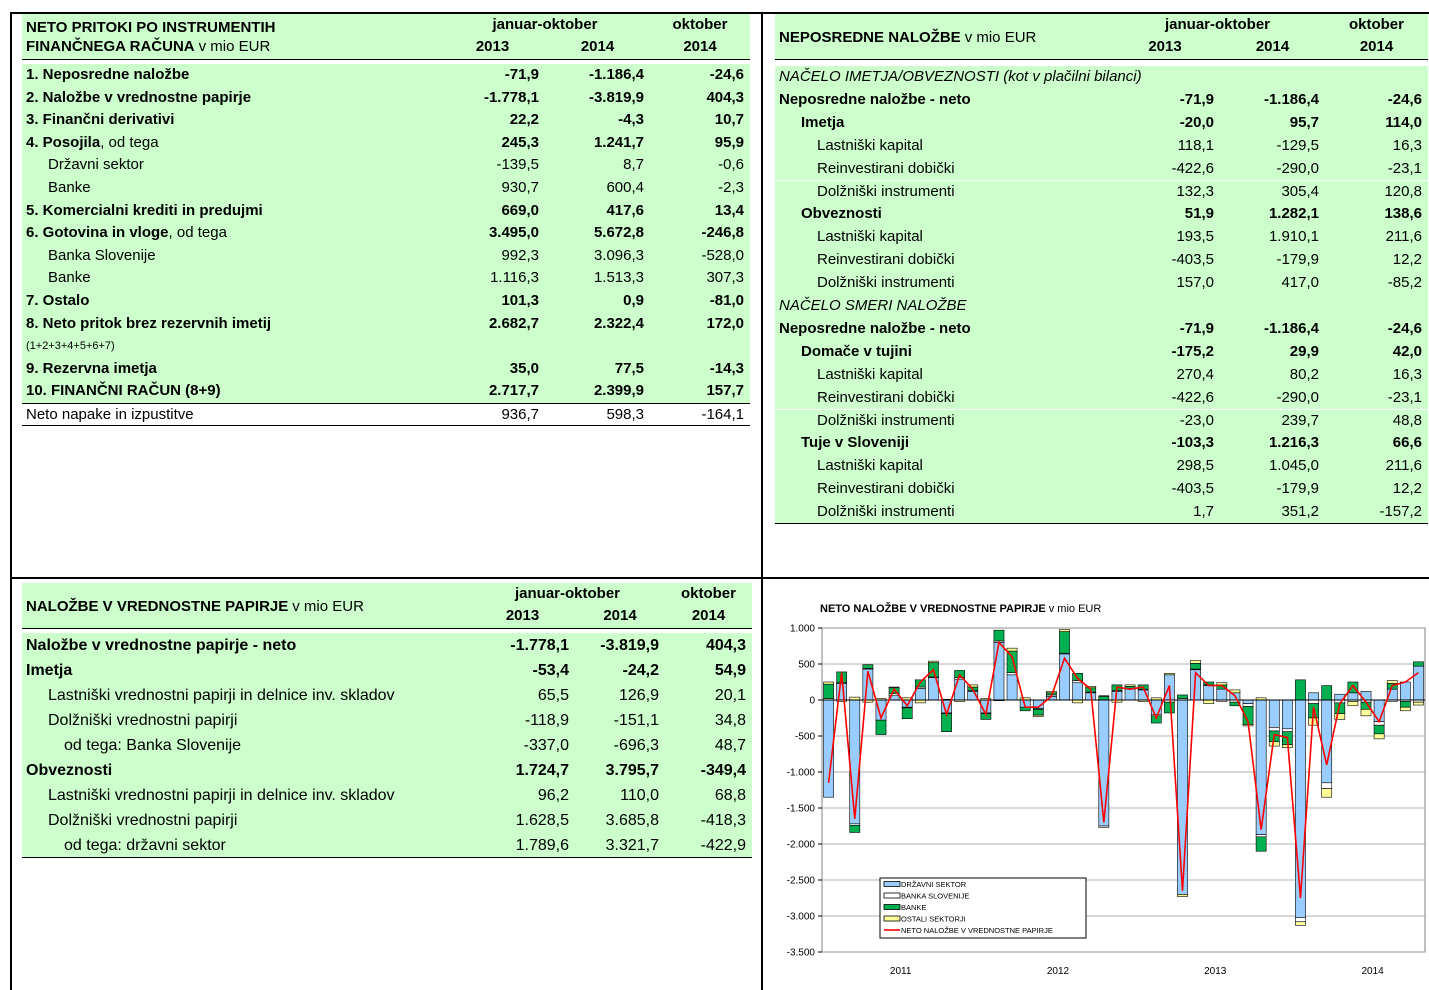 Image resolution: width=1429 pixels, height=990 pixels. I want to click on x-group-label: 2012, so click(1058, 971).